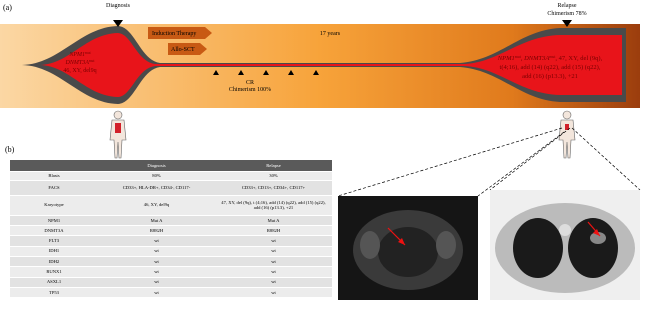 This screenshot has width=646, height=317. Describe the element at coordinates (156, 166) in the screenshot. I see `header-cell: Diagnosis` at that location.